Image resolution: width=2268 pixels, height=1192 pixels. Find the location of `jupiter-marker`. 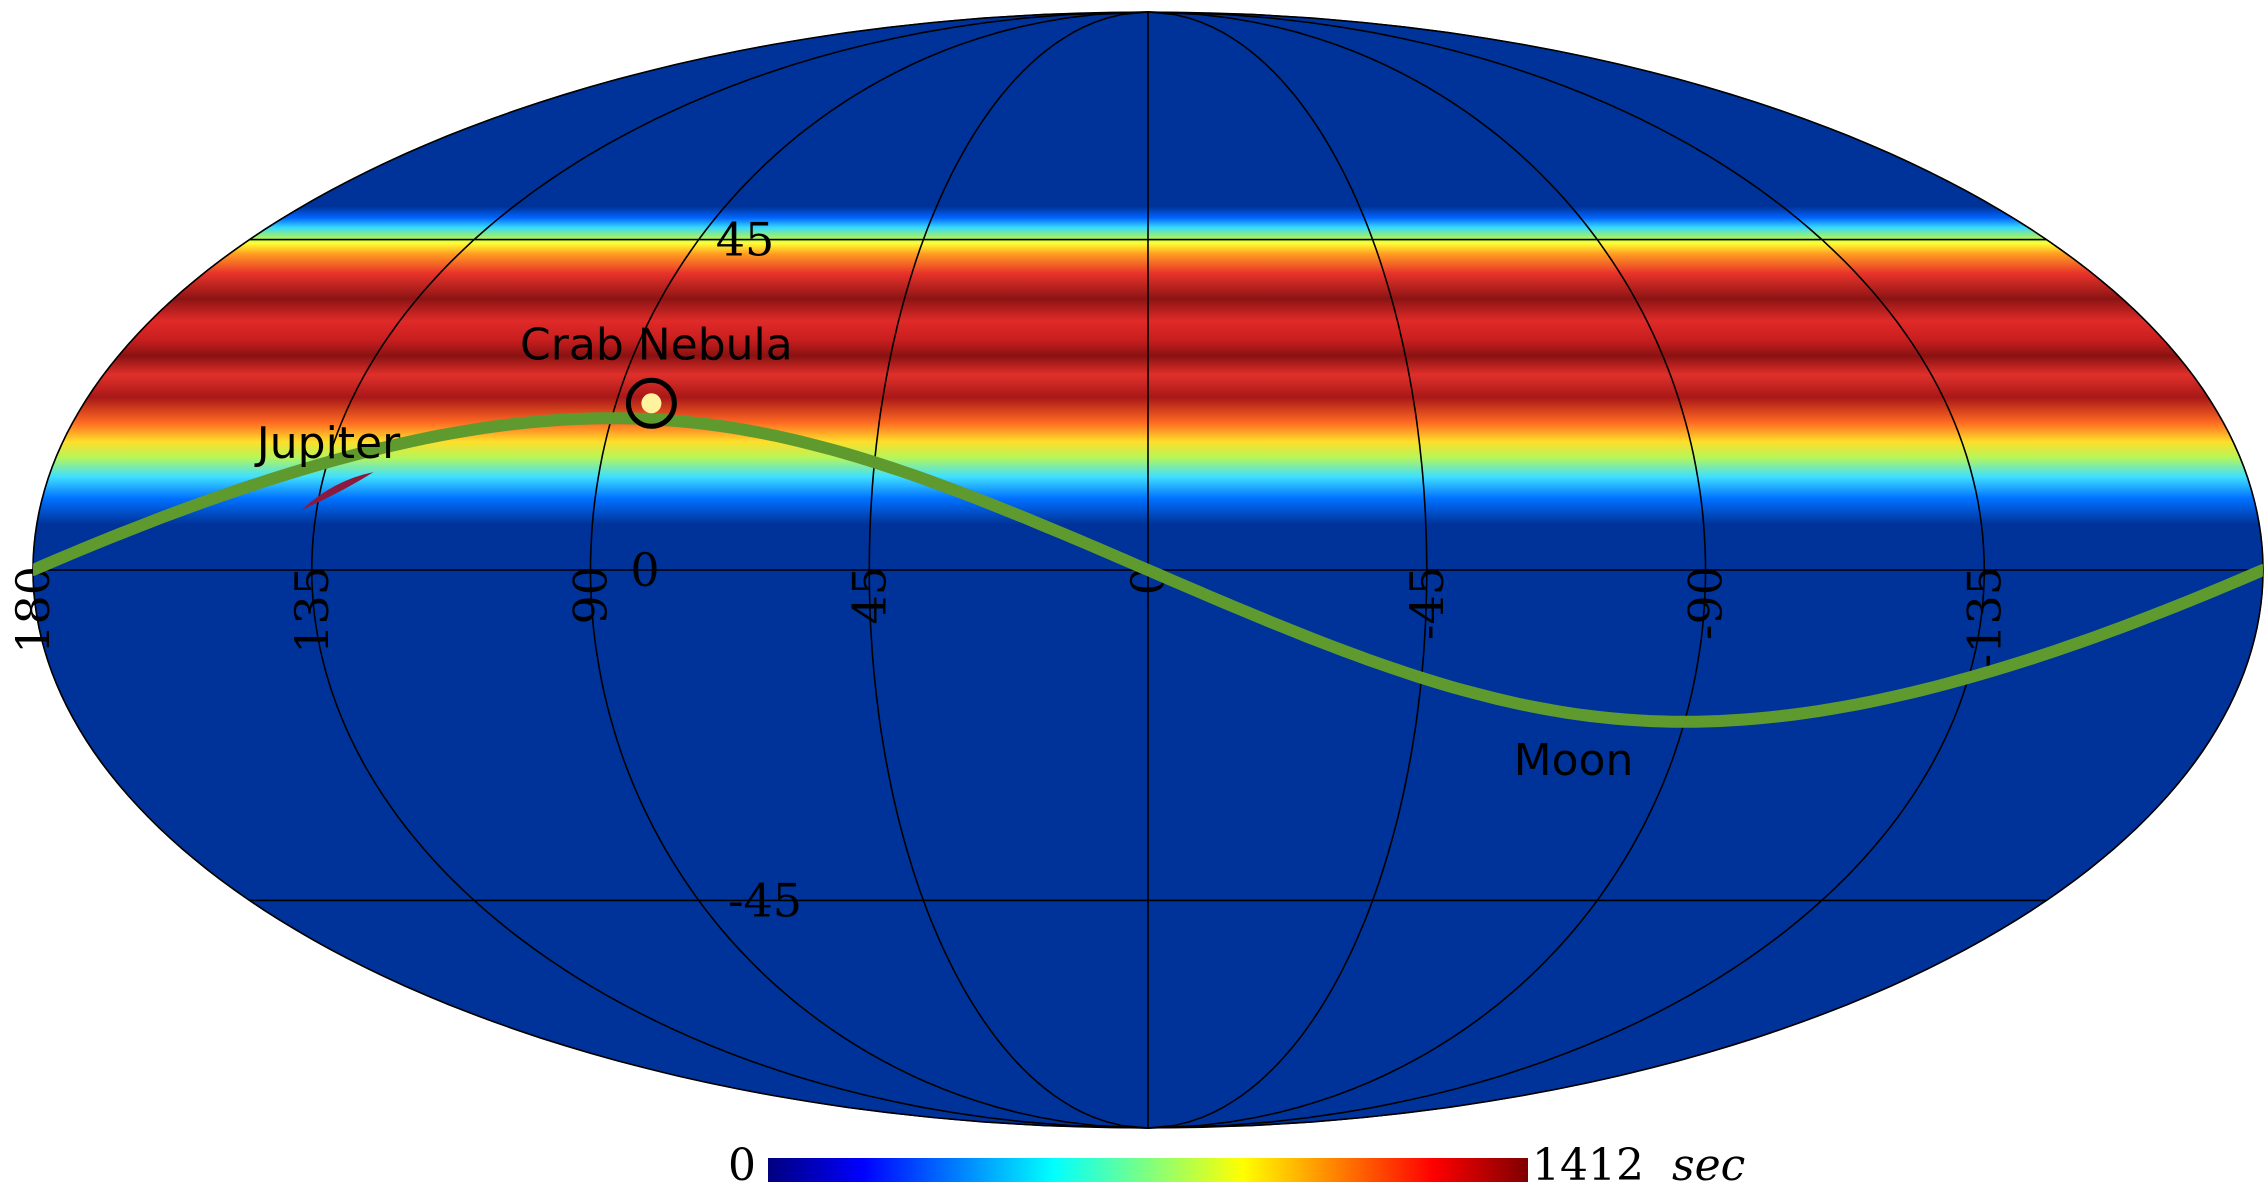

jupiter-marker is located at coordinates (337, 491).